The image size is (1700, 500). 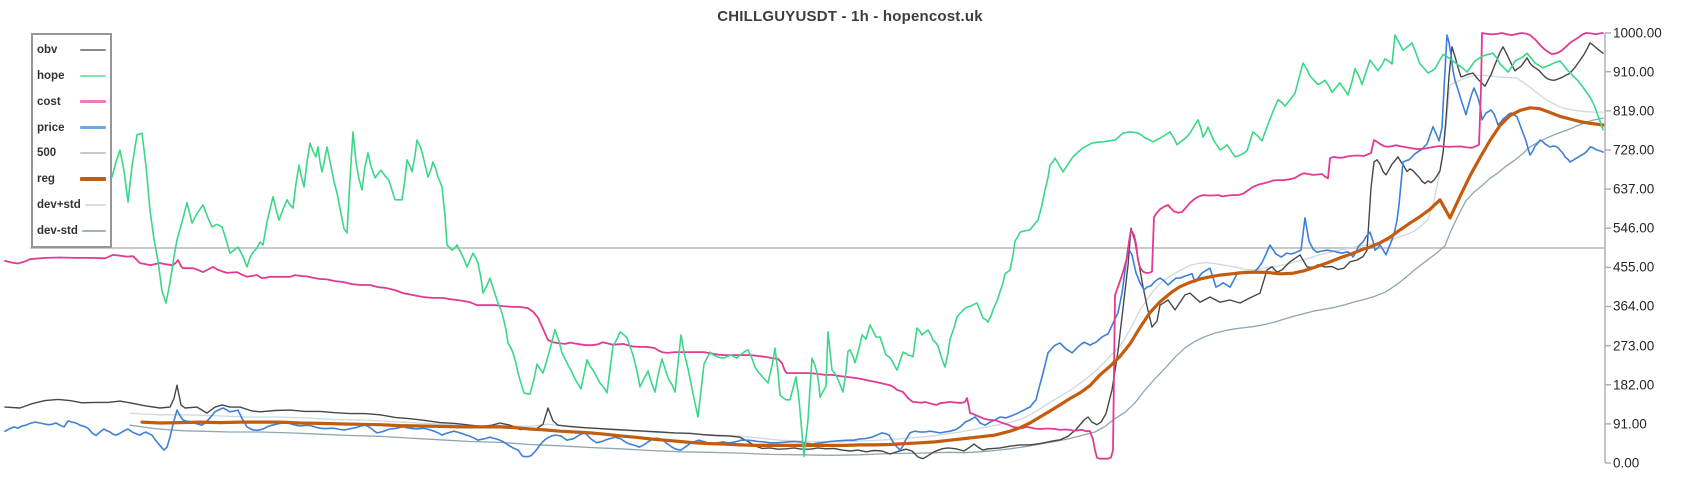 I want to click on legend-item-label: dev+std, so click(x=59, y=205).